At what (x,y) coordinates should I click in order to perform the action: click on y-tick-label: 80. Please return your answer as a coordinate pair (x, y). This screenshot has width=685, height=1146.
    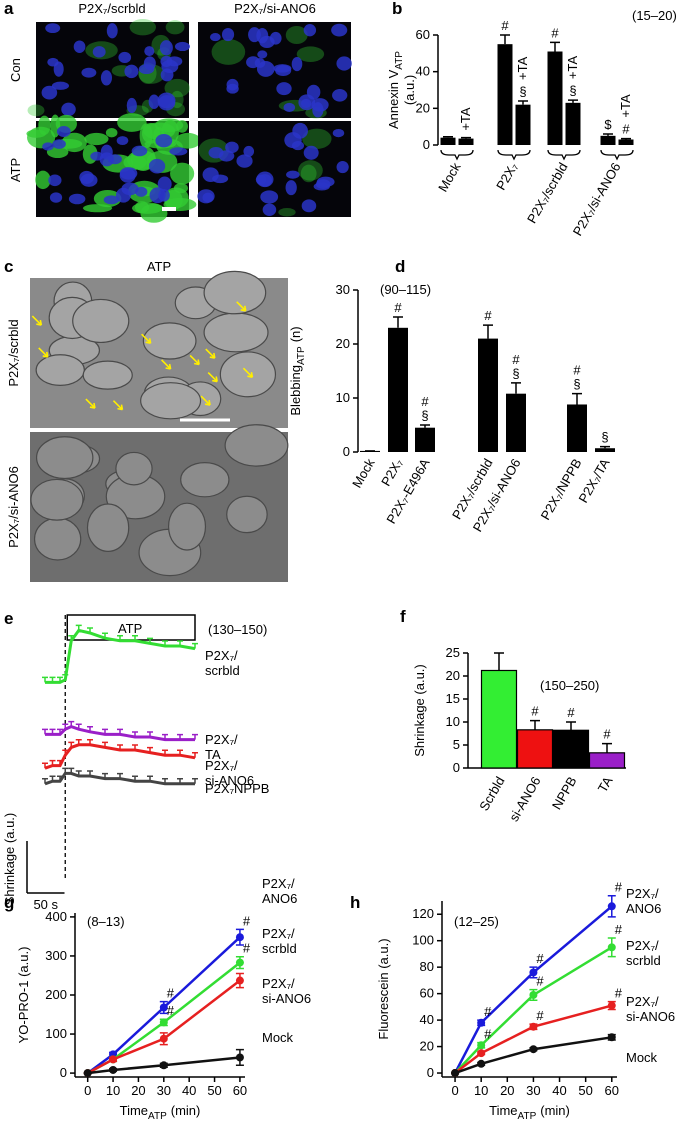
    Looking at the image, I should click on (427, 966).